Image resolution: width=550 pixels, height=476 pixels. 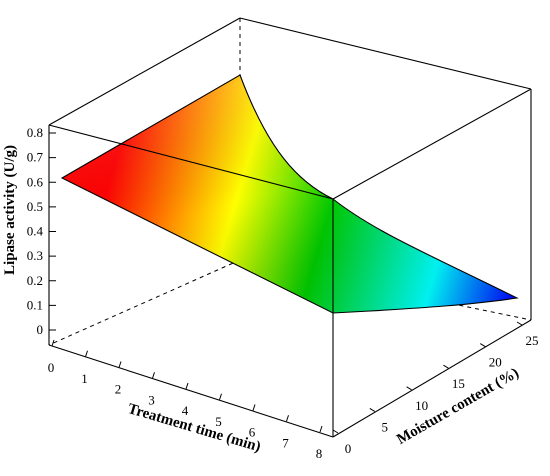 I want to click on x-tick-label: 8, so click(x=319, y=453).